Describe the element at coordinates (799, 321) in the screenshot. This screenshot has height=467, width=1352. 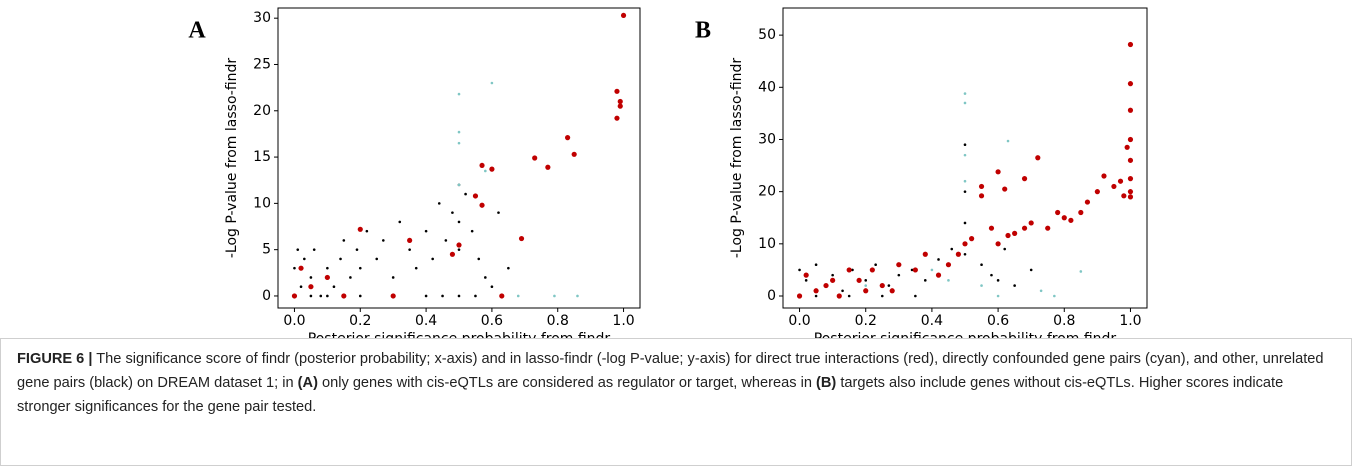
I see `x-tick-label: 0.0` at that location.